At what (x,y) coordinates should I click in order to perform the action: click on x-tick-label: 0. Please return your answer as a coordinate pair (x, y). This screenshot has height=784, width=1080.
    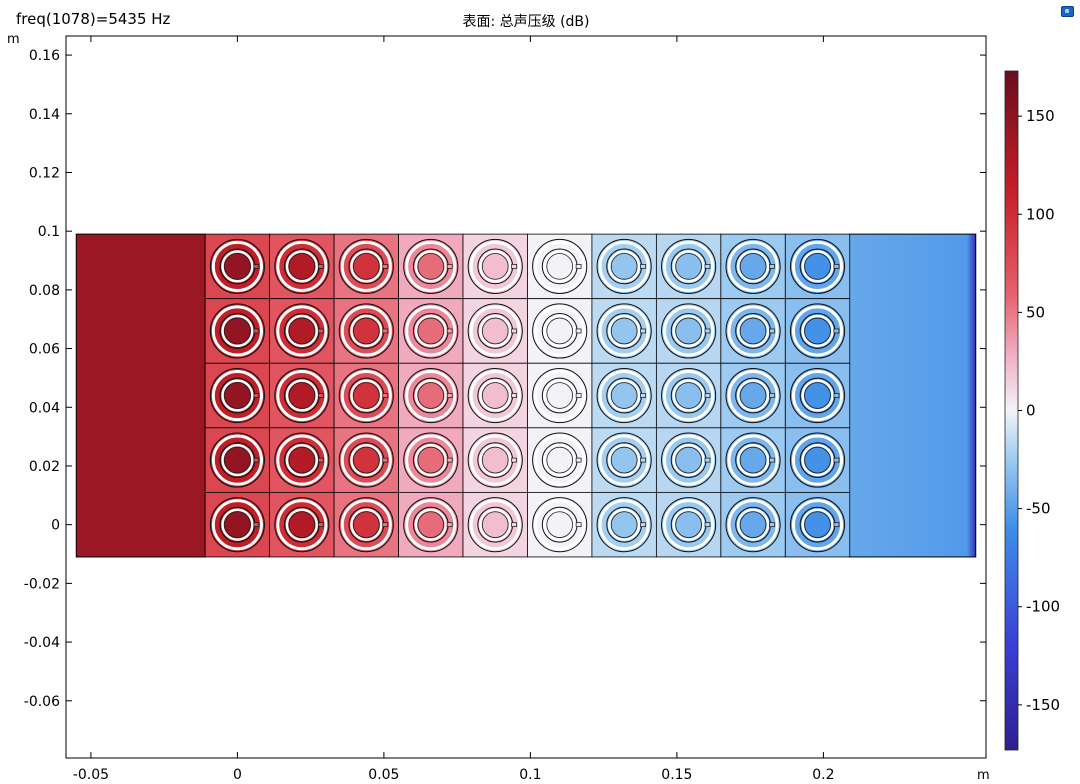
    Looking at the image, I should click on (237, 775).